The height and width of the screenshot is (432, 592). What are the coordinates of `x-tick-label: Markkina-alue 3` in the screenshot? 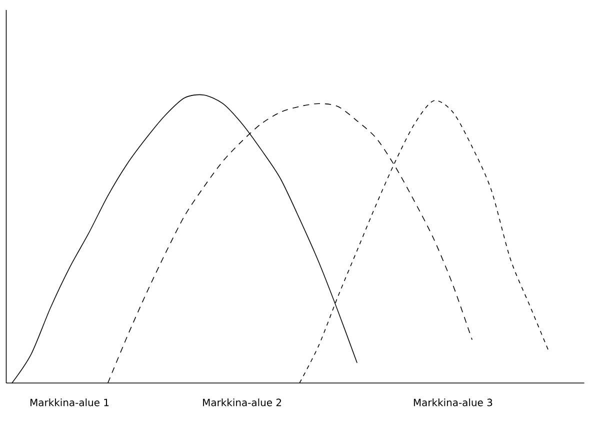 It's located at (453, 402).